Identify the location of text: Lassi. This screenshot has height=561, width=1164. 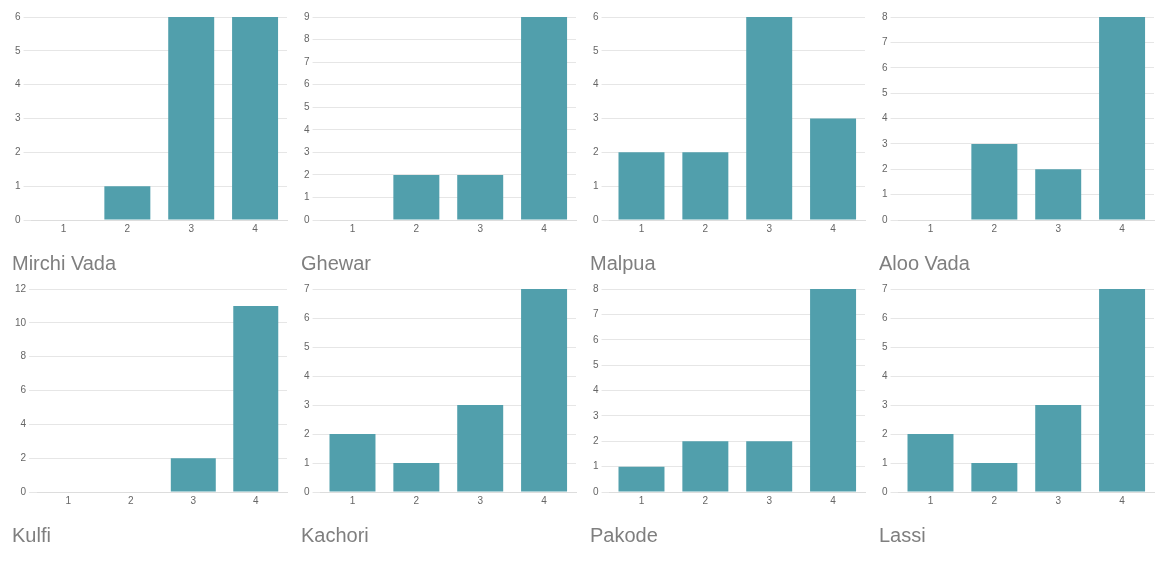
(902, 534).